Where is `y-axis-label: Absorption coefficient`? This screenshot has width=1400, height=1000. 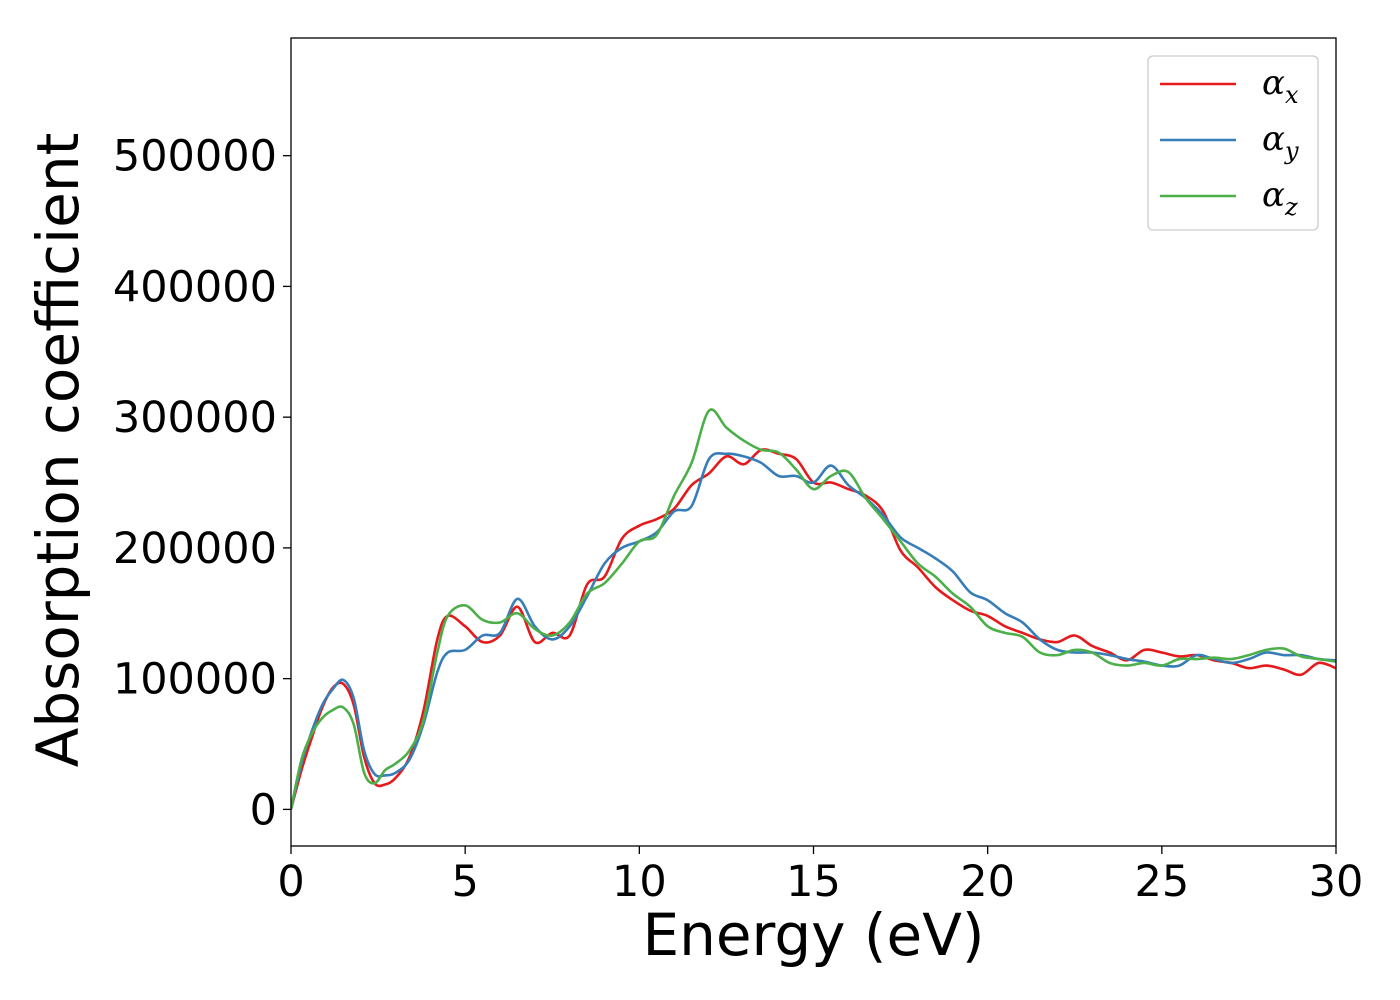 y-axis-label: Absorption coefficient is located at coordinates (58, 450).